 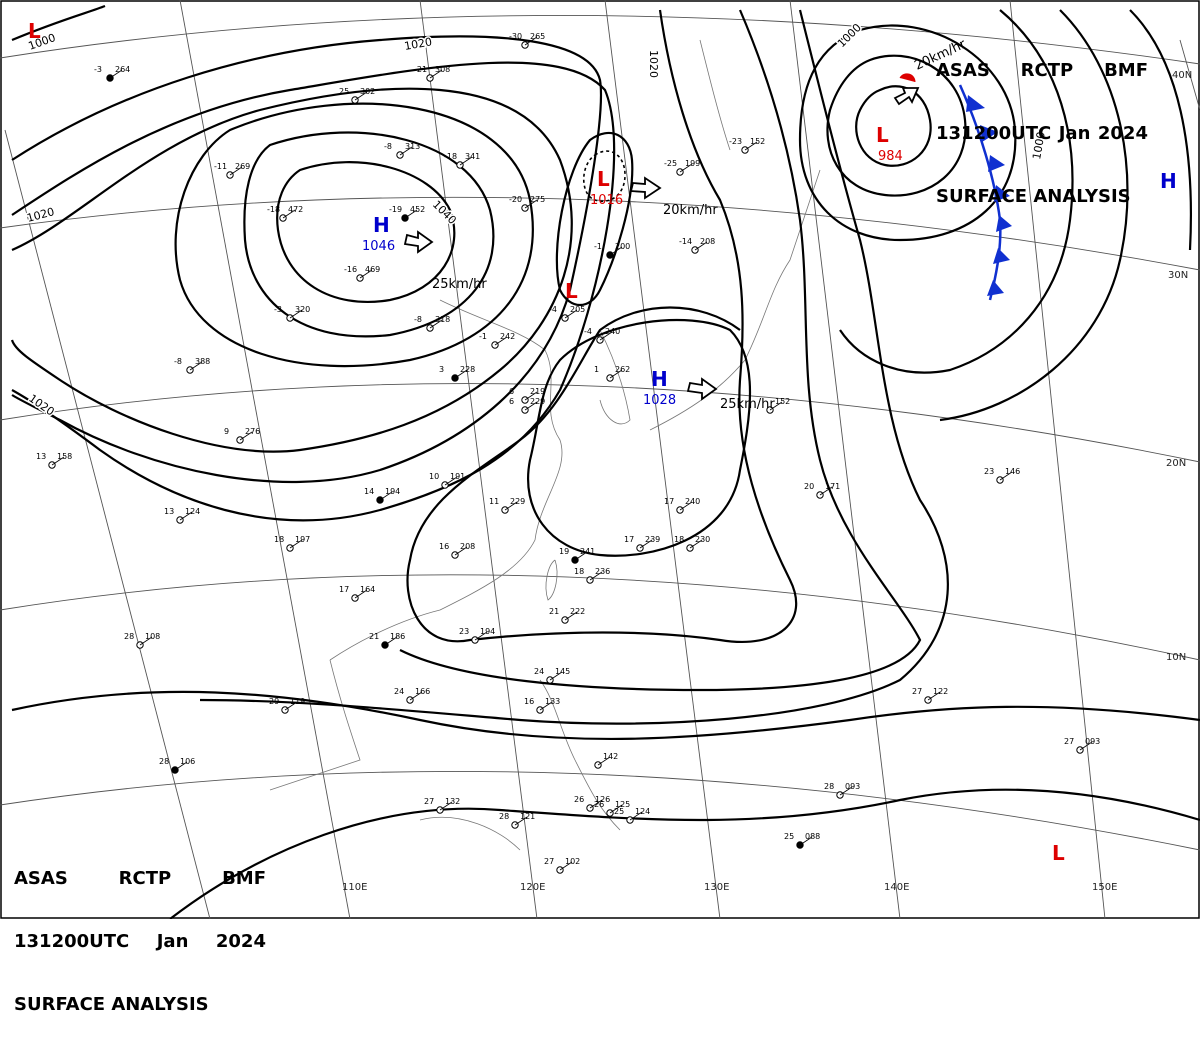 What do you see at coordinates (562, 865) in the screenshot?
I see `station-plot: 27 102` at bounding box center [562, 865].